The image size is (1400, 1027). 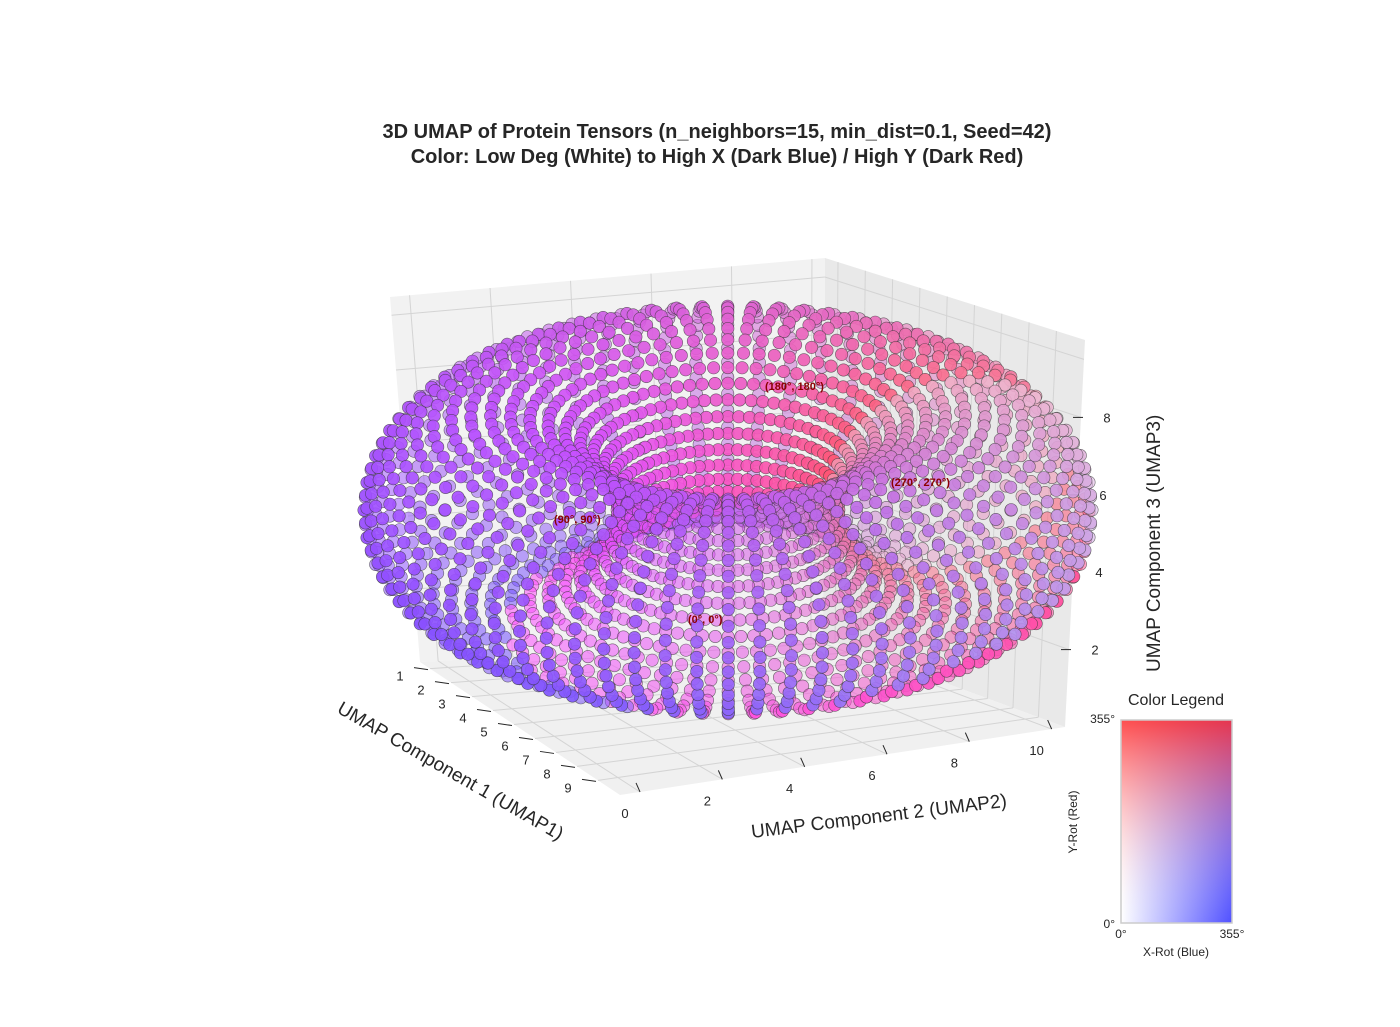 What do you see at coordinates (1232, 934) in the screenshot?
I see `legend-x-max: 355°` at bounding box center [1232, 934].